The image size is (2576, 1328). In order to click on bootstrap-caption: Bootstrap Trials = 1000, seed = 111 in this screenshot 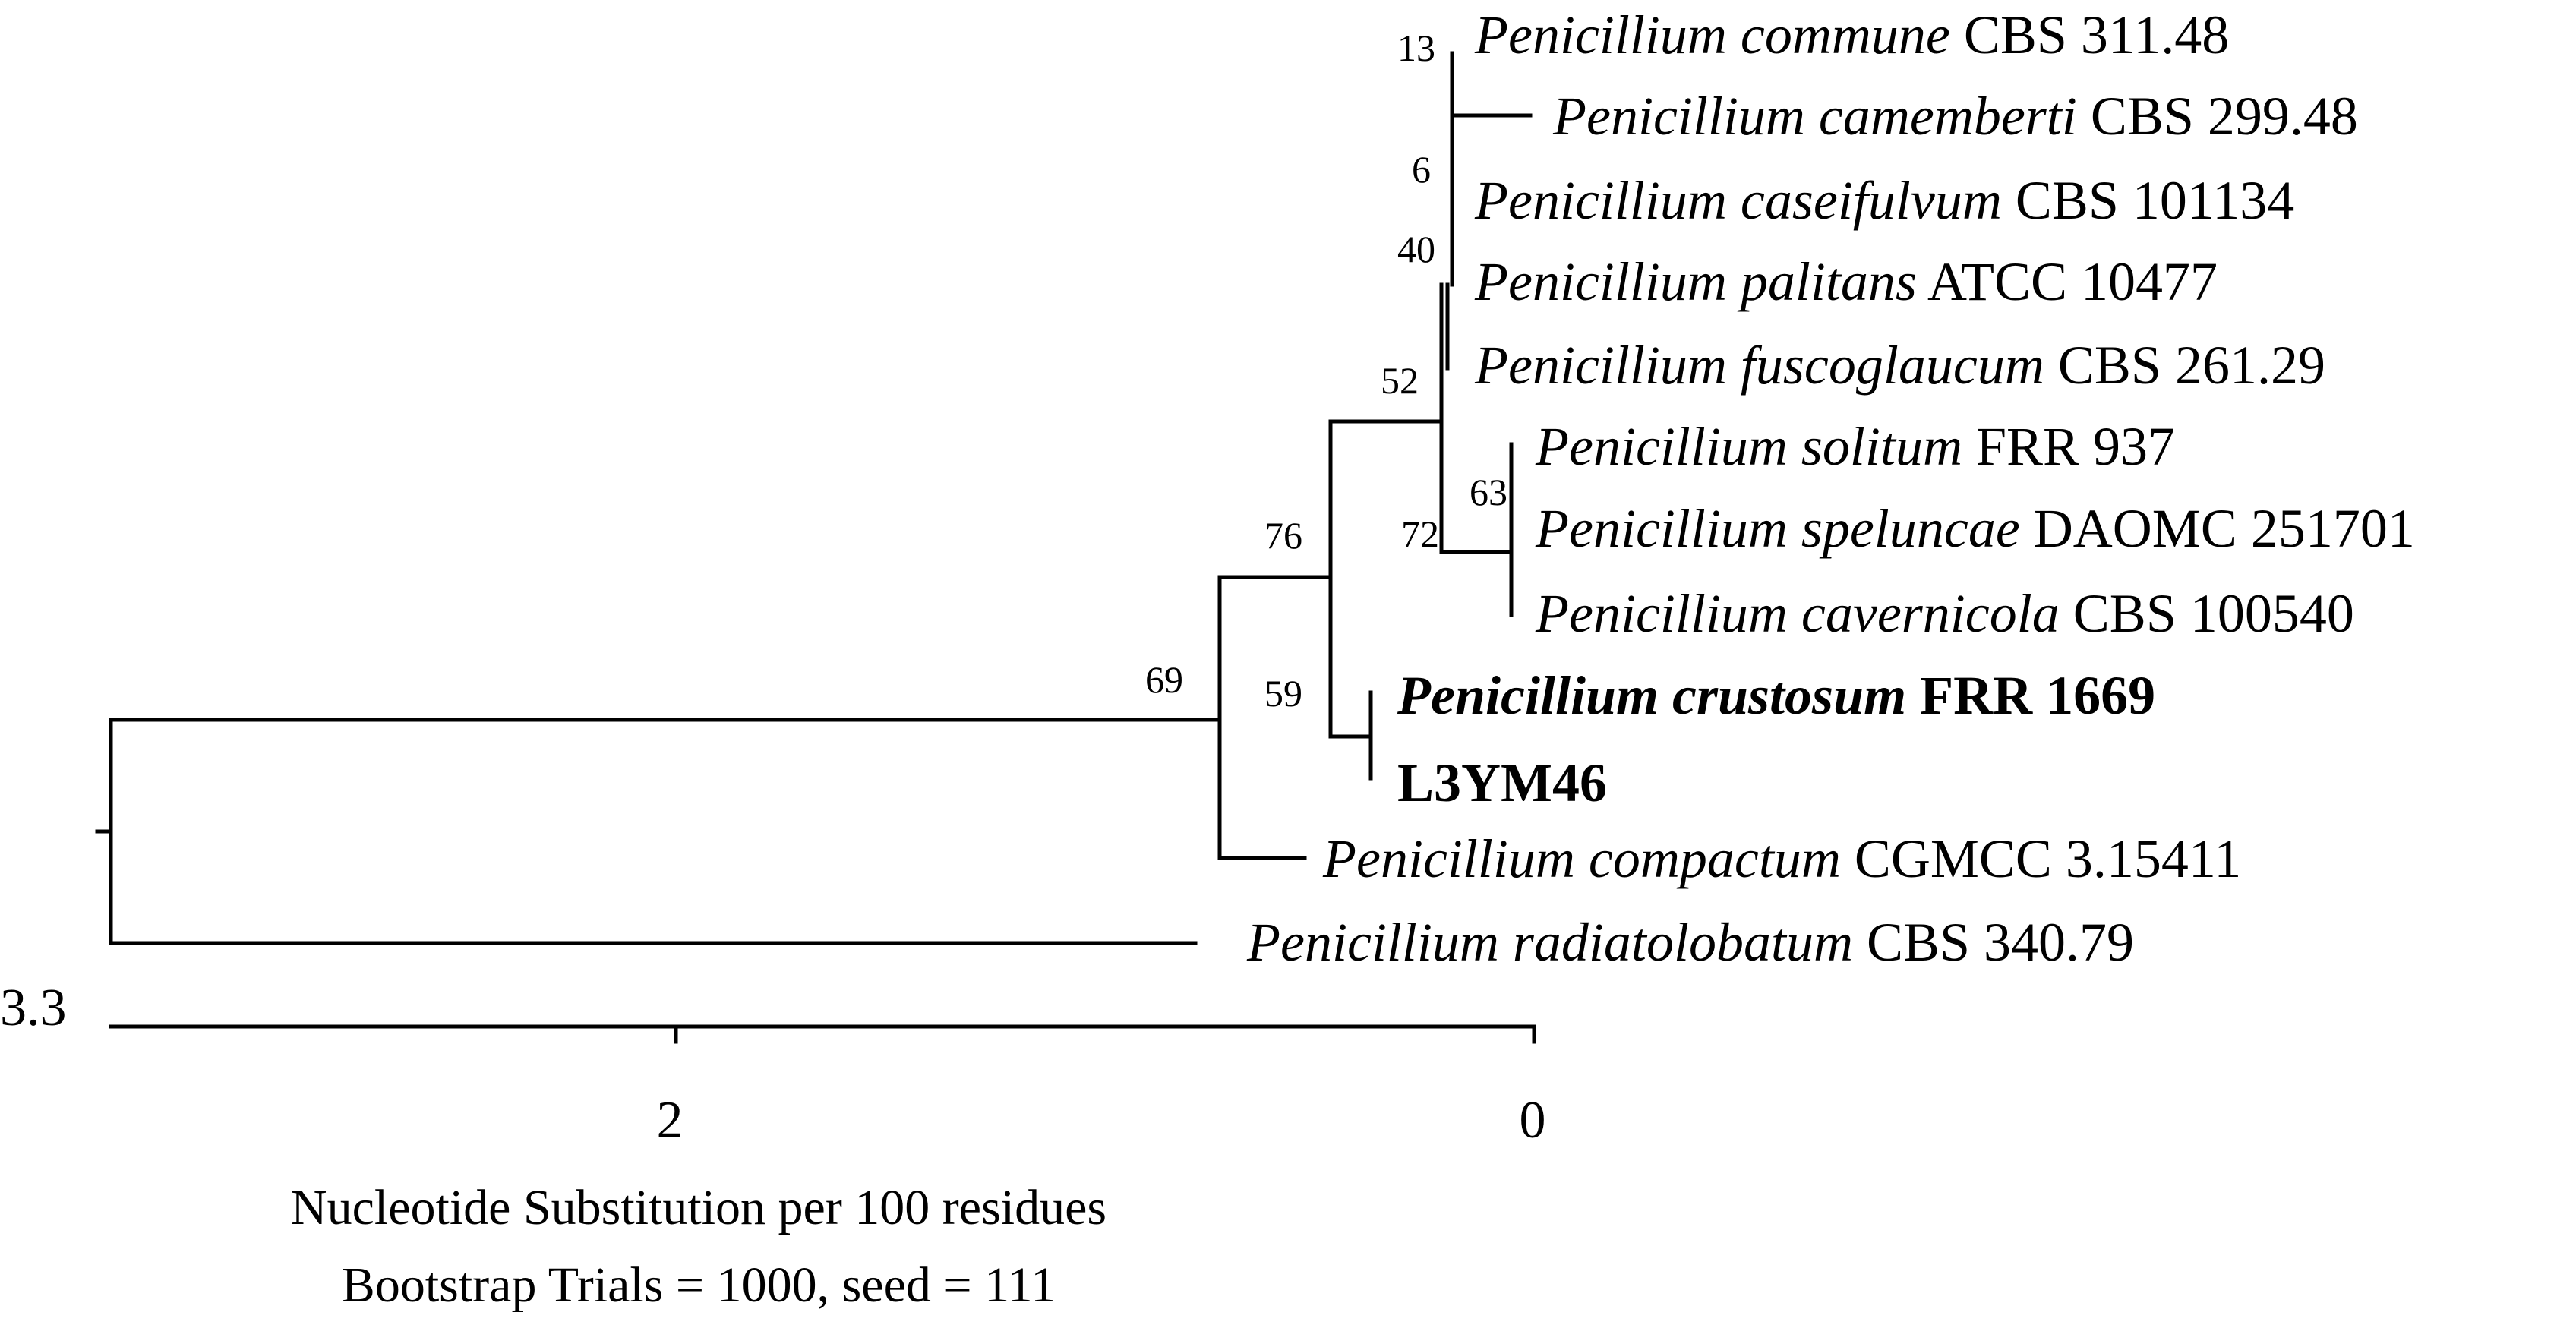, I will do `click(699, 1285)`.